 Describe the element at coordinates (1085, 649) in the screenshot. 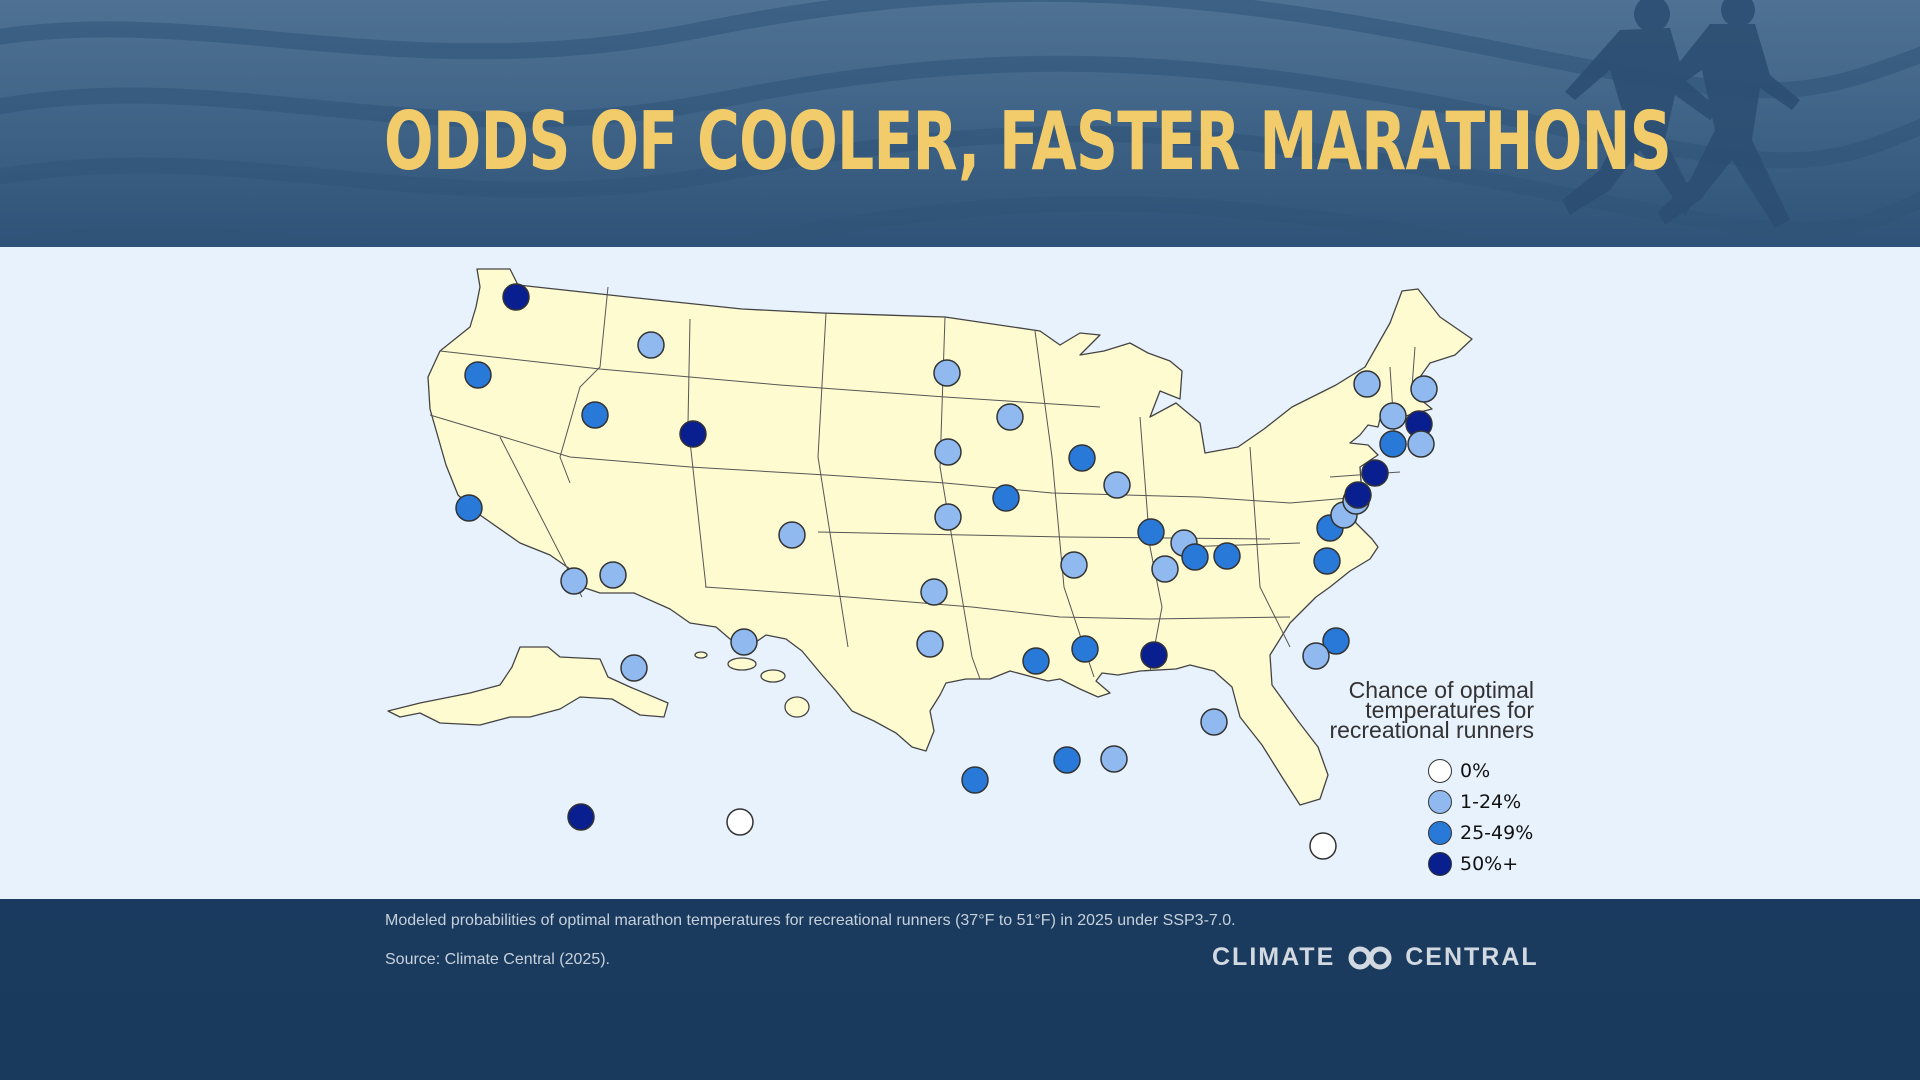

I see `city-marker-memphis` at that location.